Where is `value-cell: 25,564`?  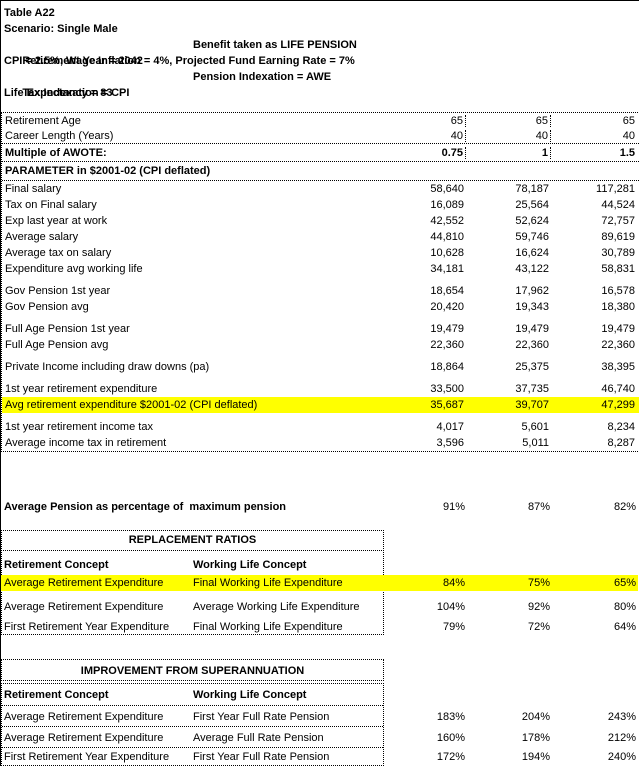 value-cell: 25,564 is located at coordinates (532, 205).